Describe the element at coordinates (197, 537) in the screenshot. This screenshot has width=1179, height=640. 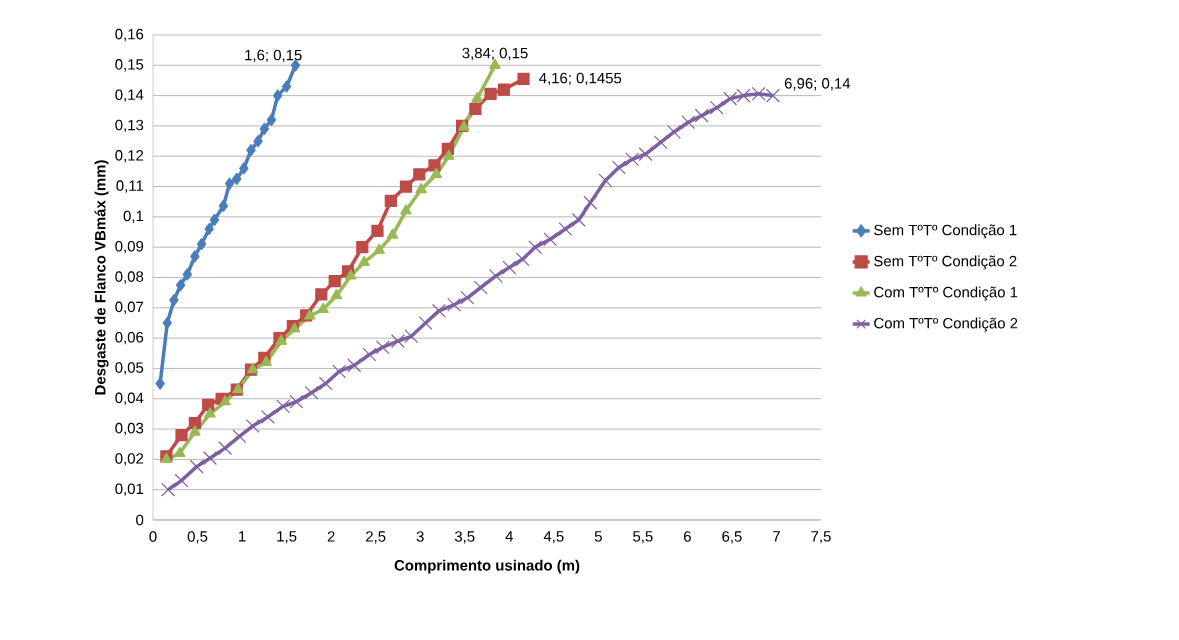
I see `x-tick-label: 0,5` at that location.